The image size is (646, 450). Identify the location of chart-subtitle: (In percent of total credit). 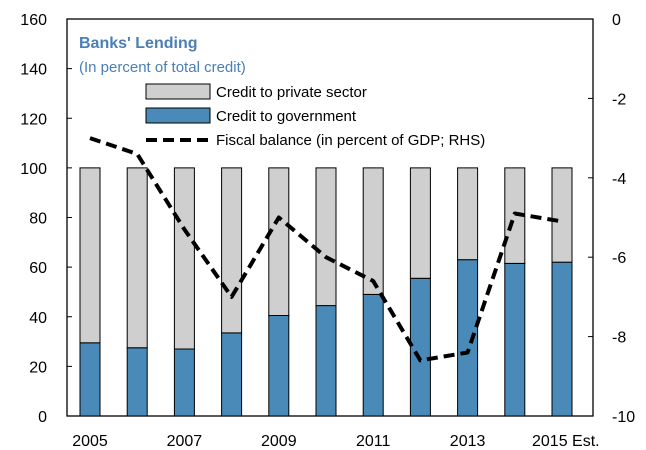
(162, 67).